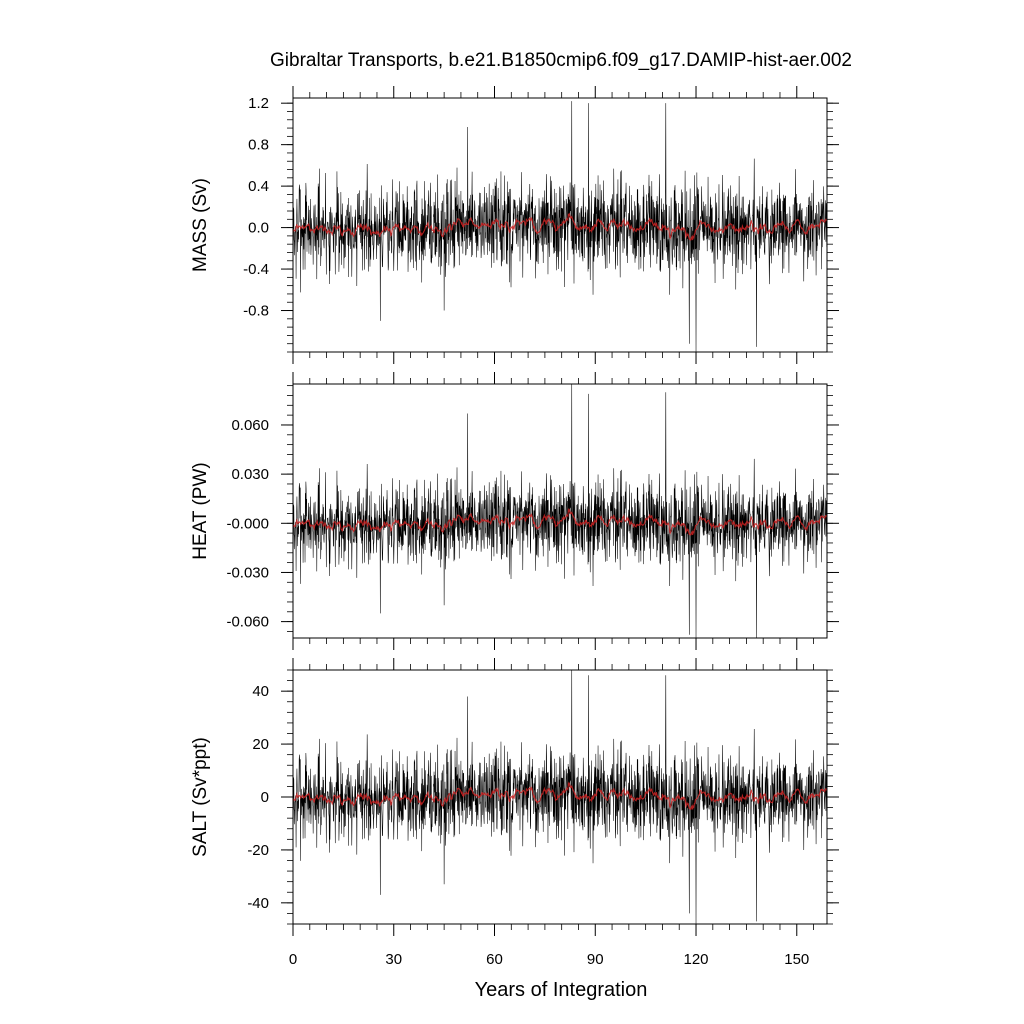  What do you see at coordinates (247, 523) in the screenshot?
I see `heat-ytick-label: -0.000` at bounding box center [247, 523].